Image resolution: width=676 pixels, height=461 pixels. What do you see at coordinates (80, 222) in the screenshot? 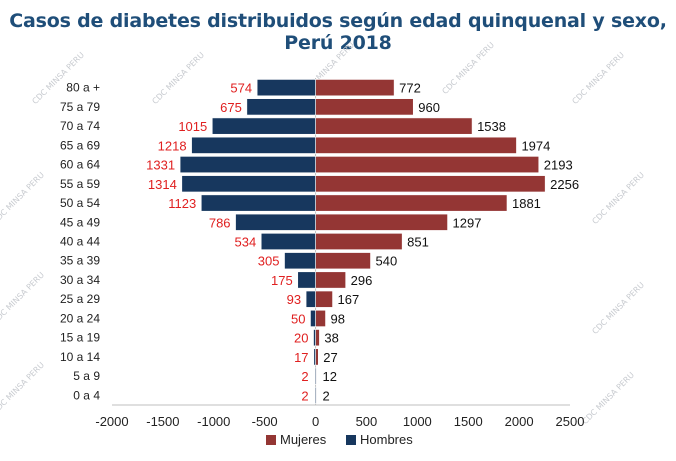
I see `y-category-label: 45 a 49` at bounding box center [80, 222].